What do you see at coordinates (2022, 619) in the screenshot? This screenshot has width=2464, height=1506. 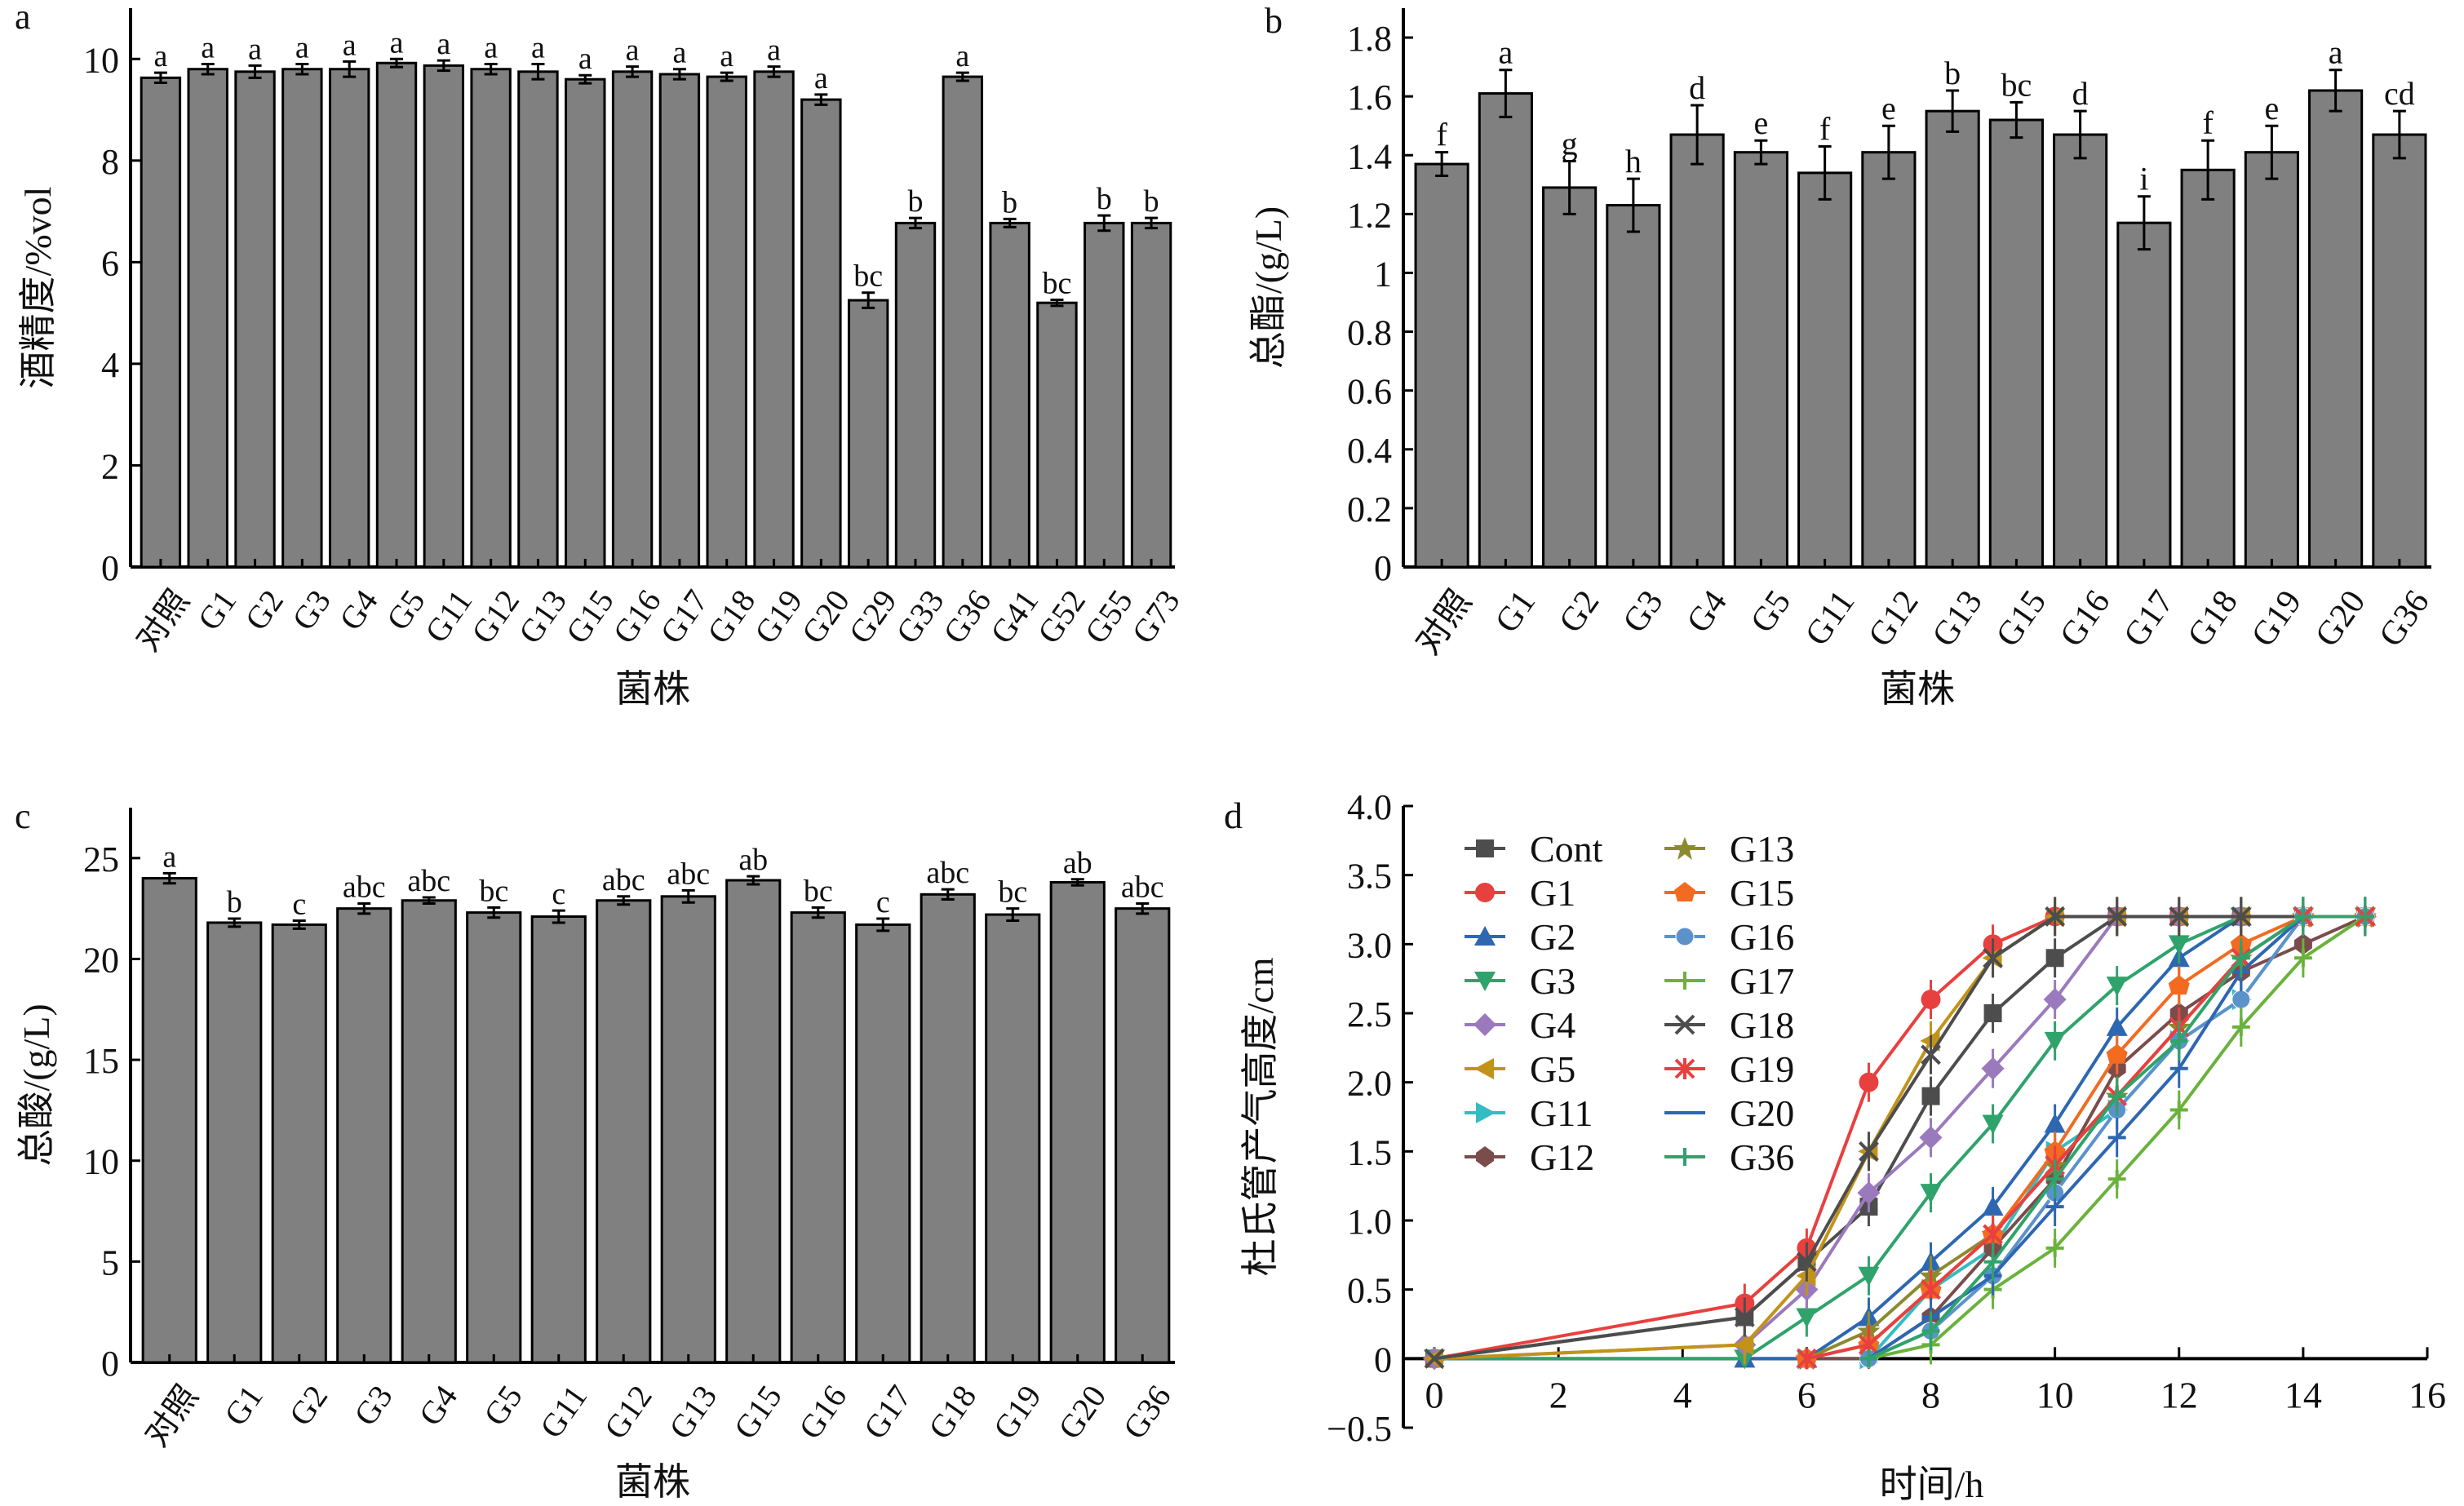 I see `x-tick-label: G15` at bounding box center [2022, 619].